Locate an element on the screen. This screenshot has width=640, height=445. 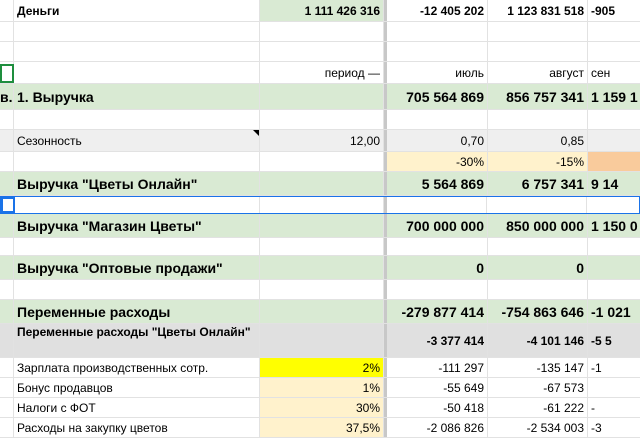
cell-bonus-c1: Бонус продавцов is located at coordinates (137, 387).